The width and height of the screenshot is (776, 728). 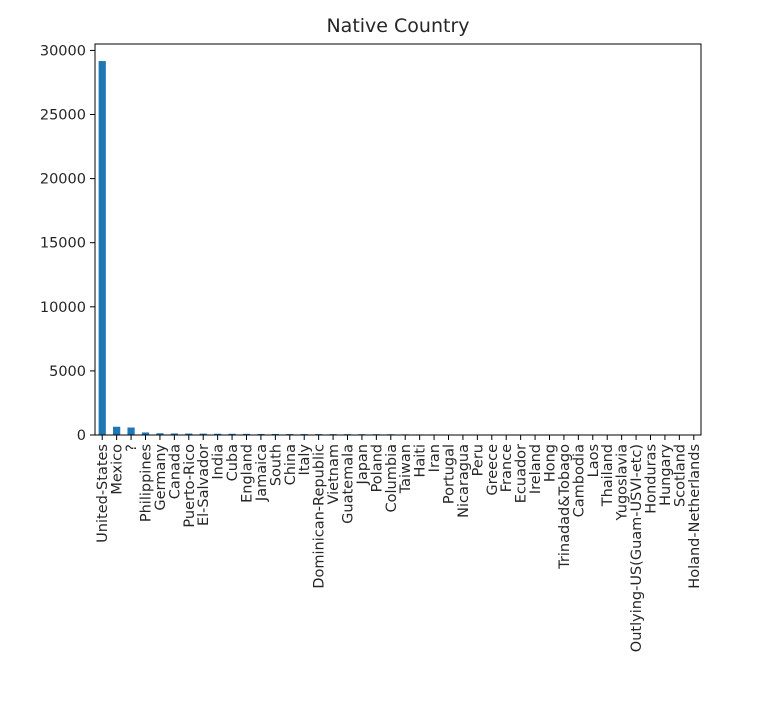 What do you see at coordinates (594, 460) in the screenshot?
I see `x-tick-label: Laos` at bounding box center [594, 460].